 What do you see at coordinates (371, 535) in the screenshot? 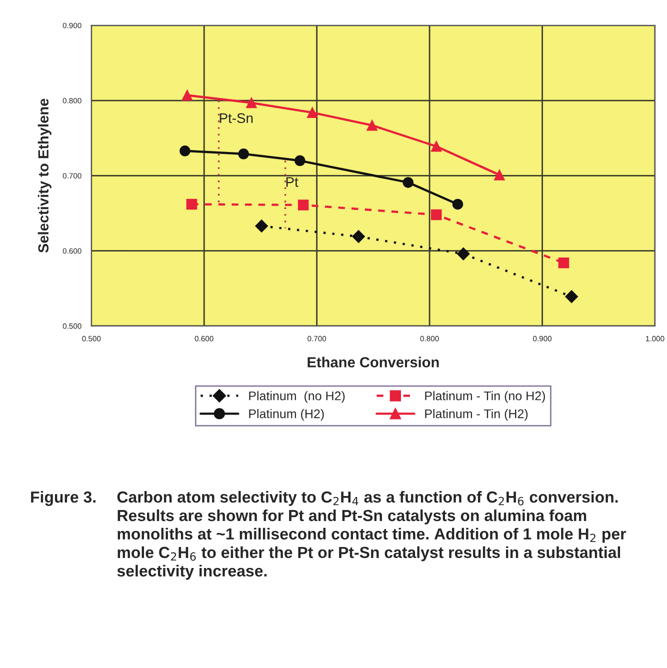
I see `text: Carbon atom selectivity to C$_{2}$H$_{4}$ as a function of C$_{2}$H$_{6}$ conversion. Results are shown for Pt and Pt-Sn catalysts on alumina foam monoliths at ~1 millisecond contact time. Addition of 1 mole H$_{2}$ per mole C$_{2}$H$_{6}$ to either the Pt or Pt-Sn catalyst results in a substantial selectivity increase.` at bounding box center [371, 535].